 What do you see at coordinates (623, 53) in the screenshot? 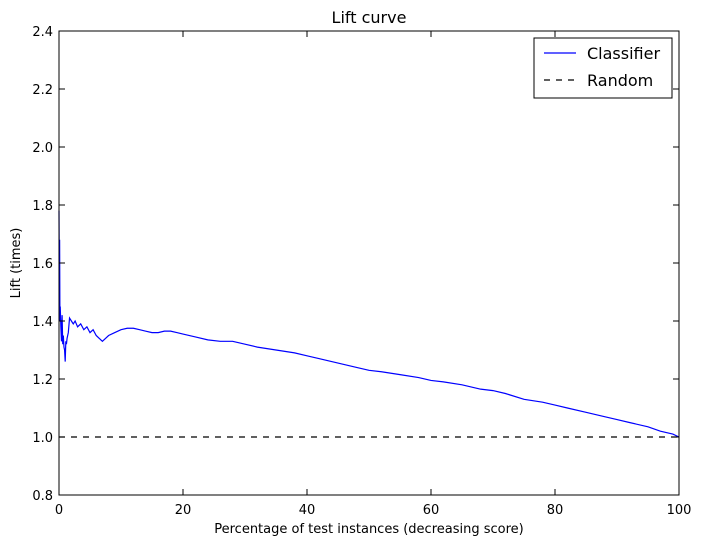
I see `legend-entry-classifier: Classifier` at bounding box center [623, 53].